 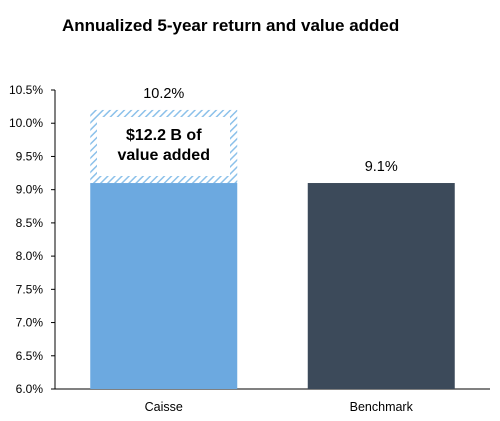 I want to click on y-tick-label: 8.5%, so click(x=30, y=223).